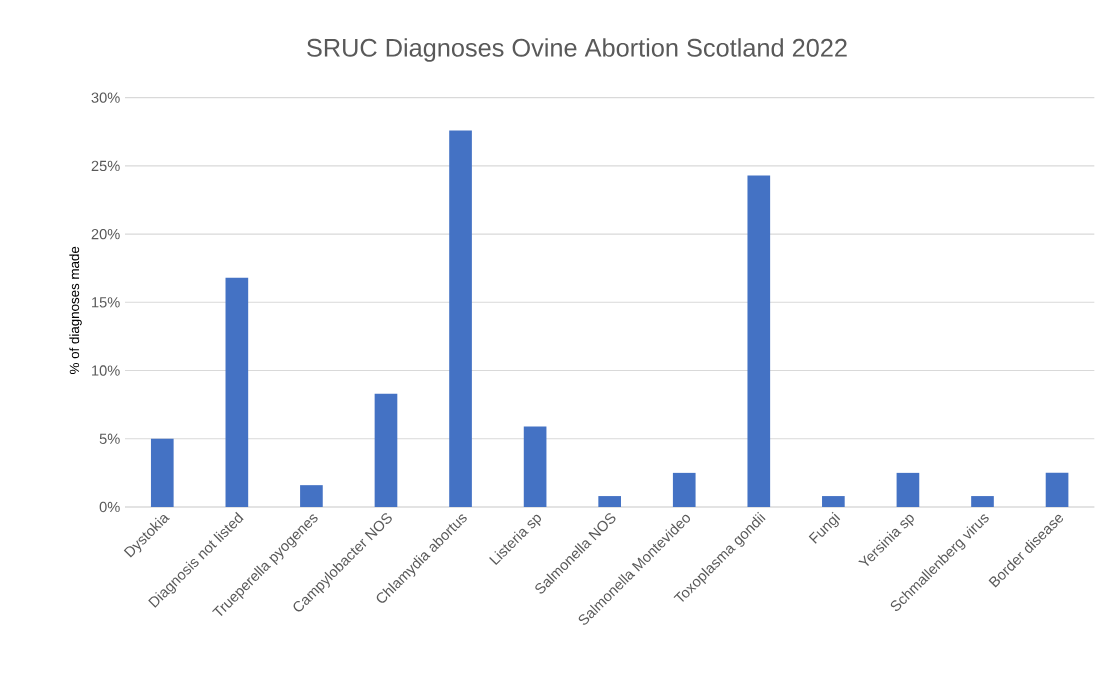  What do you see at coordinates (105, 234) in the screenshot?
I see `y-tick-label: 20%` at bounding box center [105, 234].